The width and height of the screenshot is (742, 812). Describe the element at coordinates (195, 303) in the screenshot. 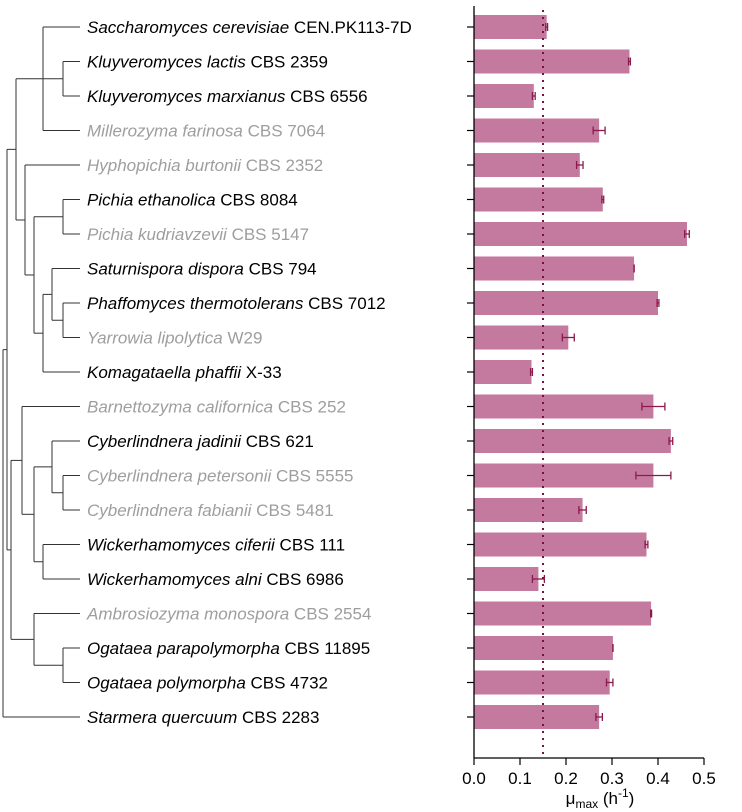

I see `species-name: Phaffomyces thermotolerans` at that location.